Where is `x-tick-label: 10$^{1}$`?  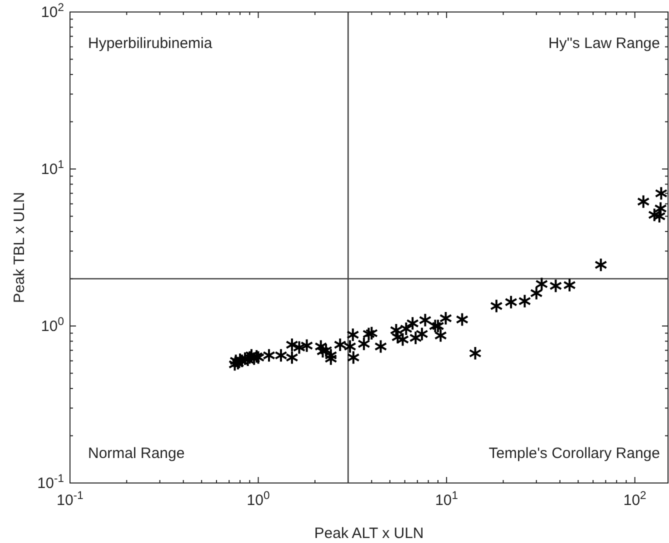 x-tick-label: 10$^{1}$ is located at coordinates (446, 499).